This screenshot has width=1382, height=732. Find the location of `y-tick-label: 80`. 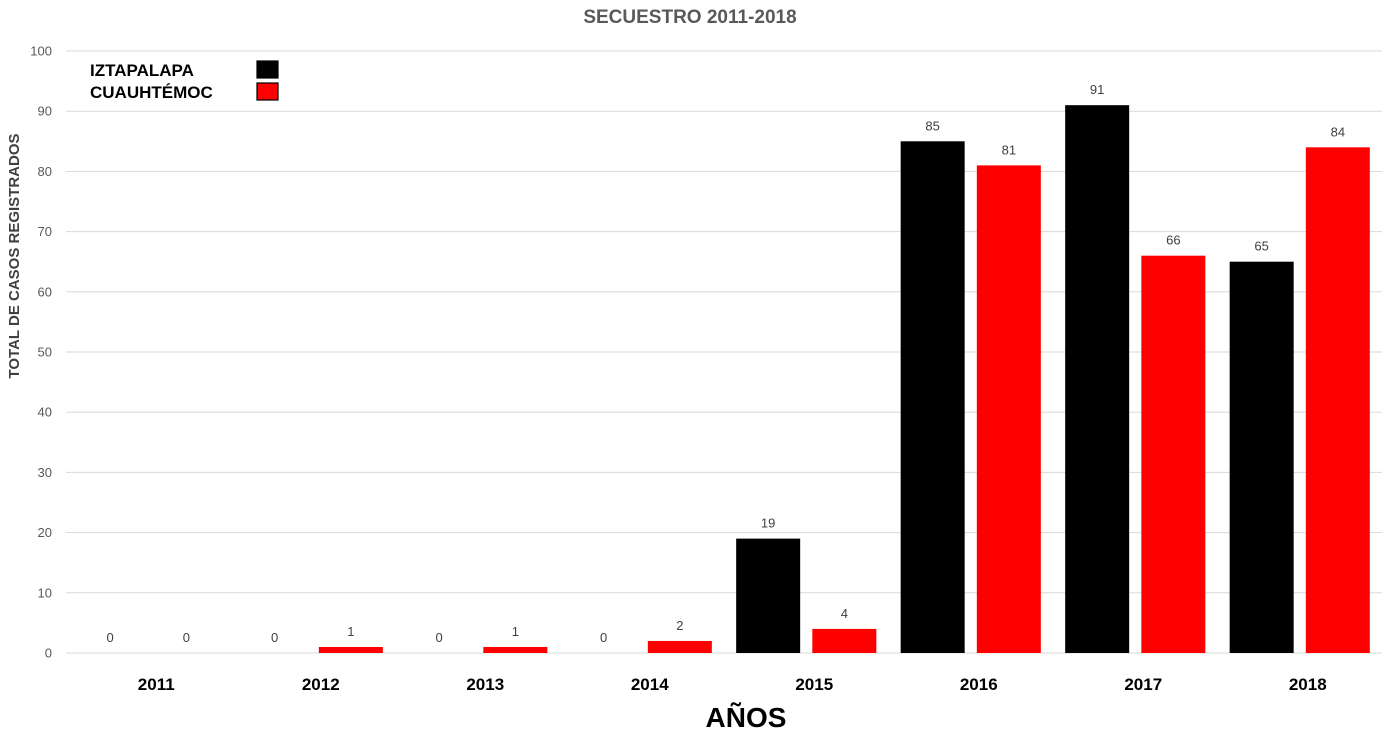

y-tick-label: 80 is located at coordinates (45, 171).